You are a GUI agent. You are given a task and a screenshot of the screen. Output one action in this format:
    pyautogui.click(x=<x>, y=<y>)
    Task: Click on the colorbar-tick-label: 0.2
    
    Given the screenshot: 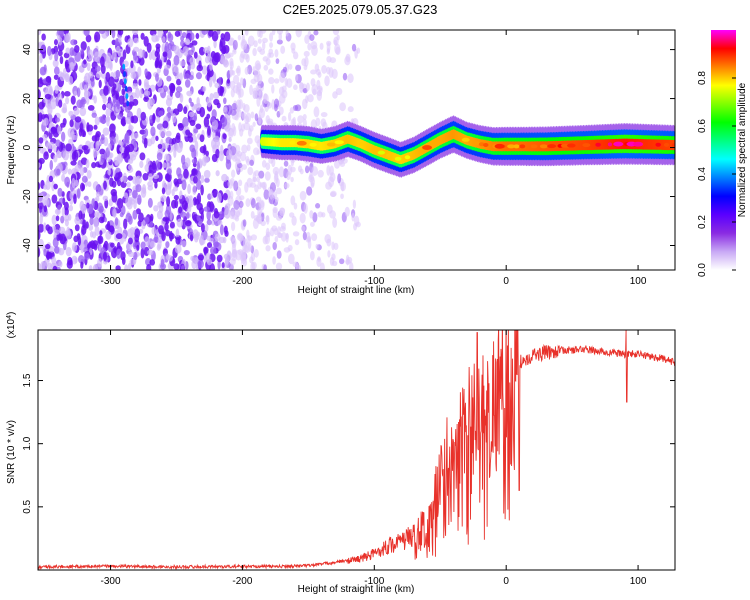 What is the action you would take?
    pyautogui.click(x=702, y=222)
    